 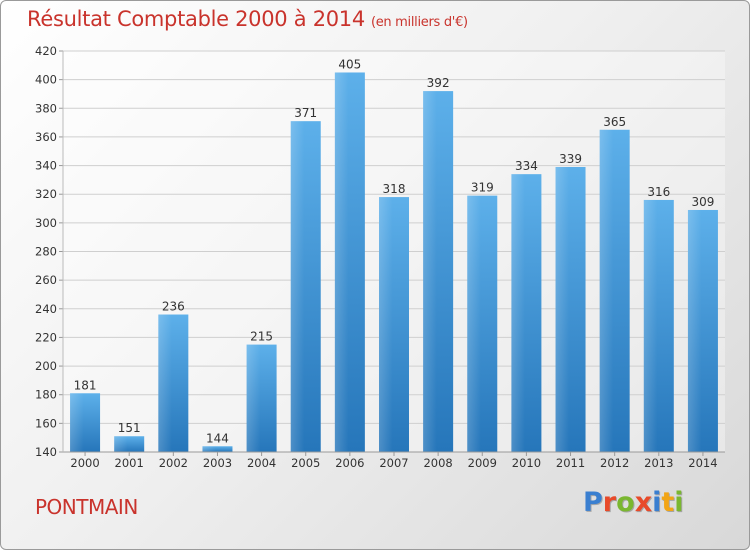 What do you see at coordinates (46, 166) in the screenshot?
I see `y-tick-label: 340` at bounding box center [46, 166].